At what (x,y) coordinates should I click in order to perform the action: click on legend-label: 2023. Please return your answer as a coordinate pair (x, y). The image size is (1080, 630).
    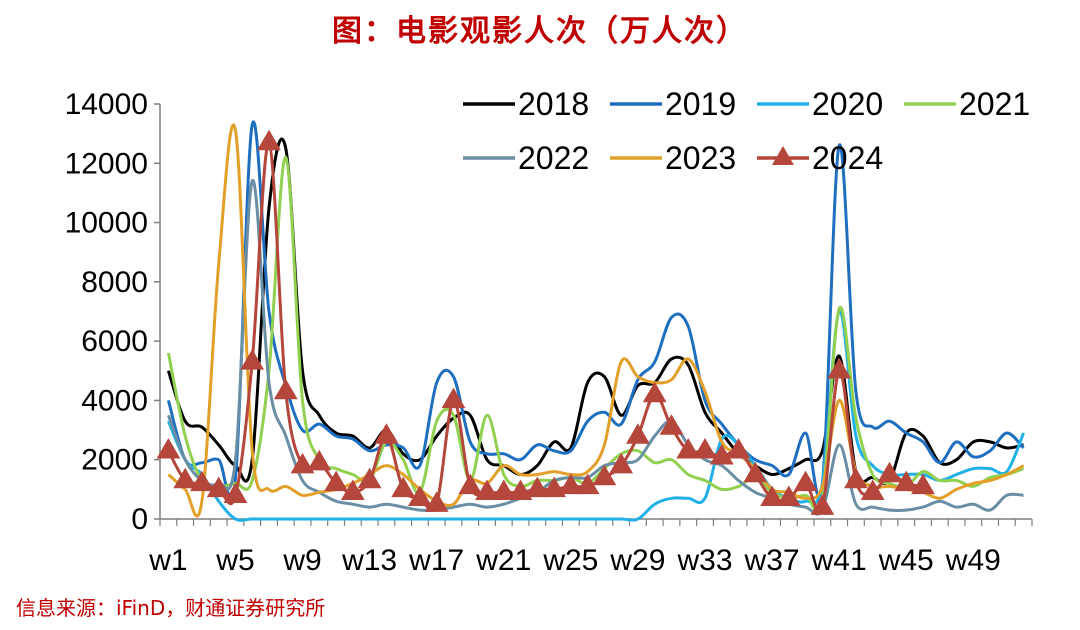
    Looking at the image, I should click on (700, 158).